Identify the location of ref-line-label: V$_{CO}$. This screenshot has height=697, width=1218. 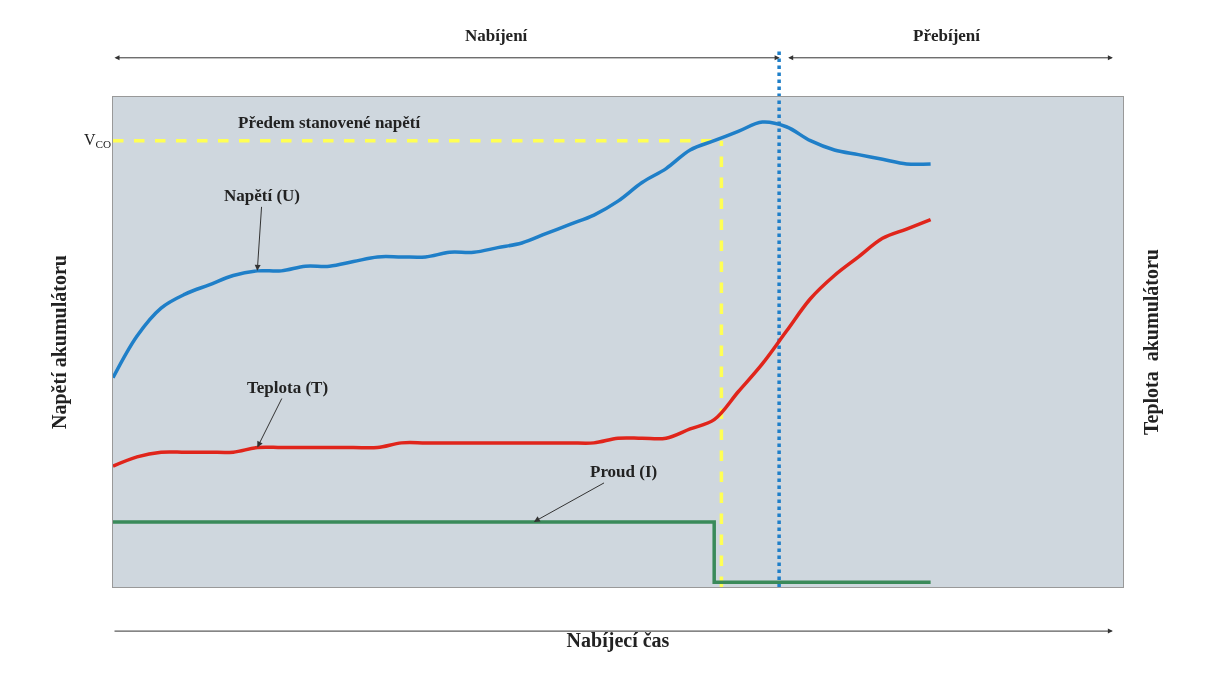
(98, 141).